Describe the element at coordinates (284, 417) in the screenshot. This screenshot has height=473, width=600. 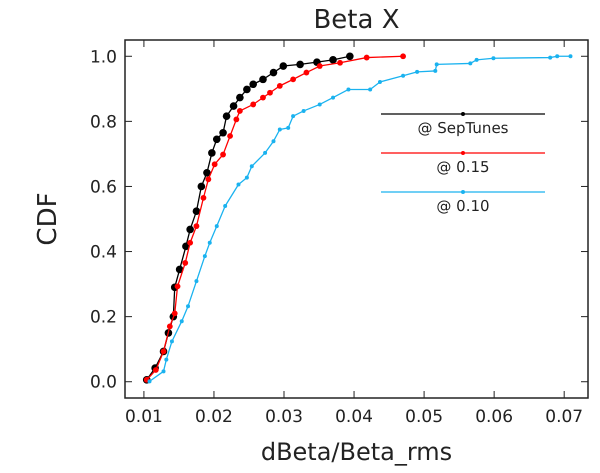
I see `x-tick-label: 0.03` at that location.